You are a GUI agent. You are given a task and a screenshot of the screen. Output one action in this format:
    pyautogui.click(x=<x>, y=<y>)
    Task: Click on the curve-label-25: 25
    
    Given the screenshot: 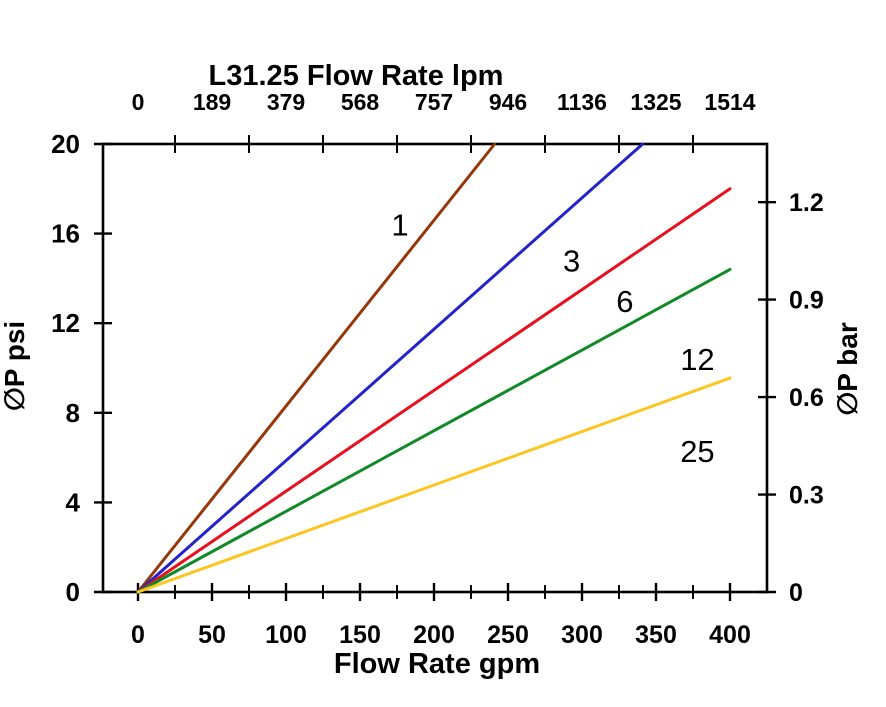 What is the action you would take?
    pyautogui.click(x=697, y=451)
    